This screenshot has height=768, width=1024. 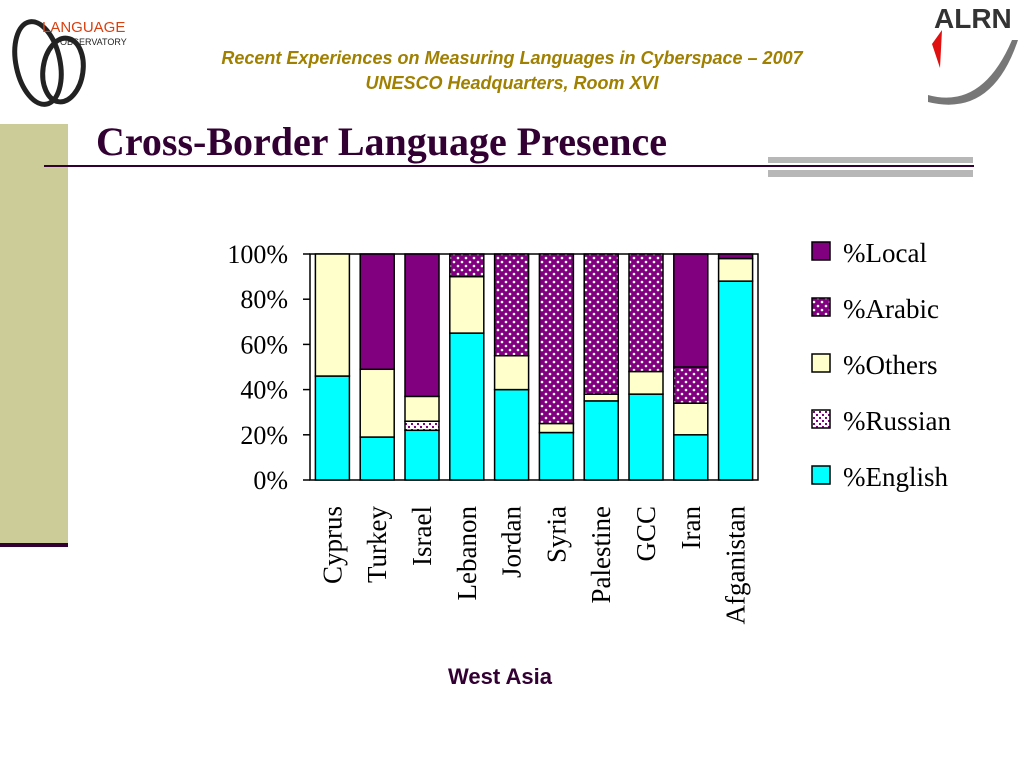 What do you see at coordinates (467, 553) in the screenshot?
I see `x-tick-label: Lebanon` at bounding box center [467, 553].